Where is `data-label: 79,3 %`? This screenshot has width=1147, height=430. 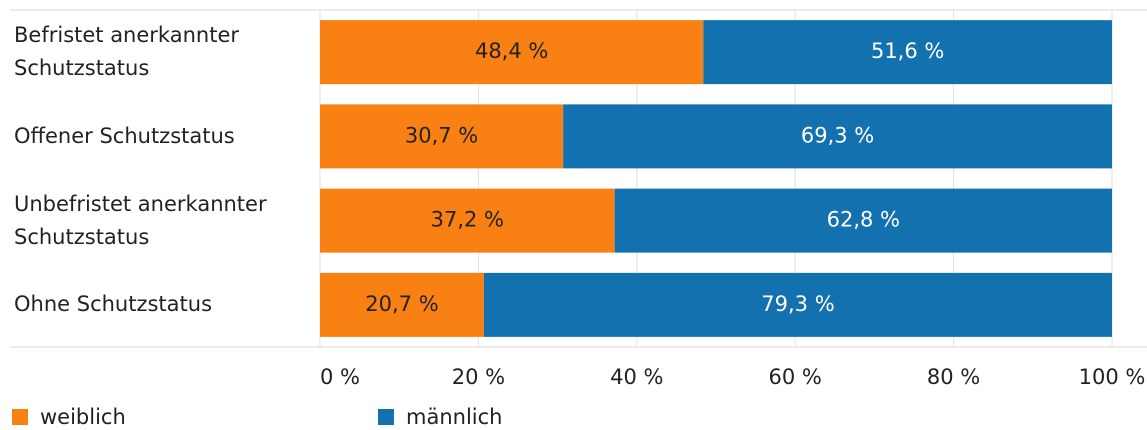 data-label: 79,3 % is located at coordinates (797, 304).